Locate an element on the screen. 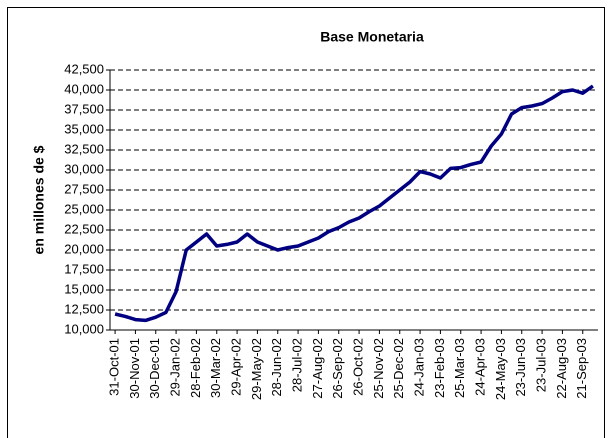 The width and height of the screenshot is (616, 438). x-tick-label: 30-Nov-01 is located at coordinates (134, 368).